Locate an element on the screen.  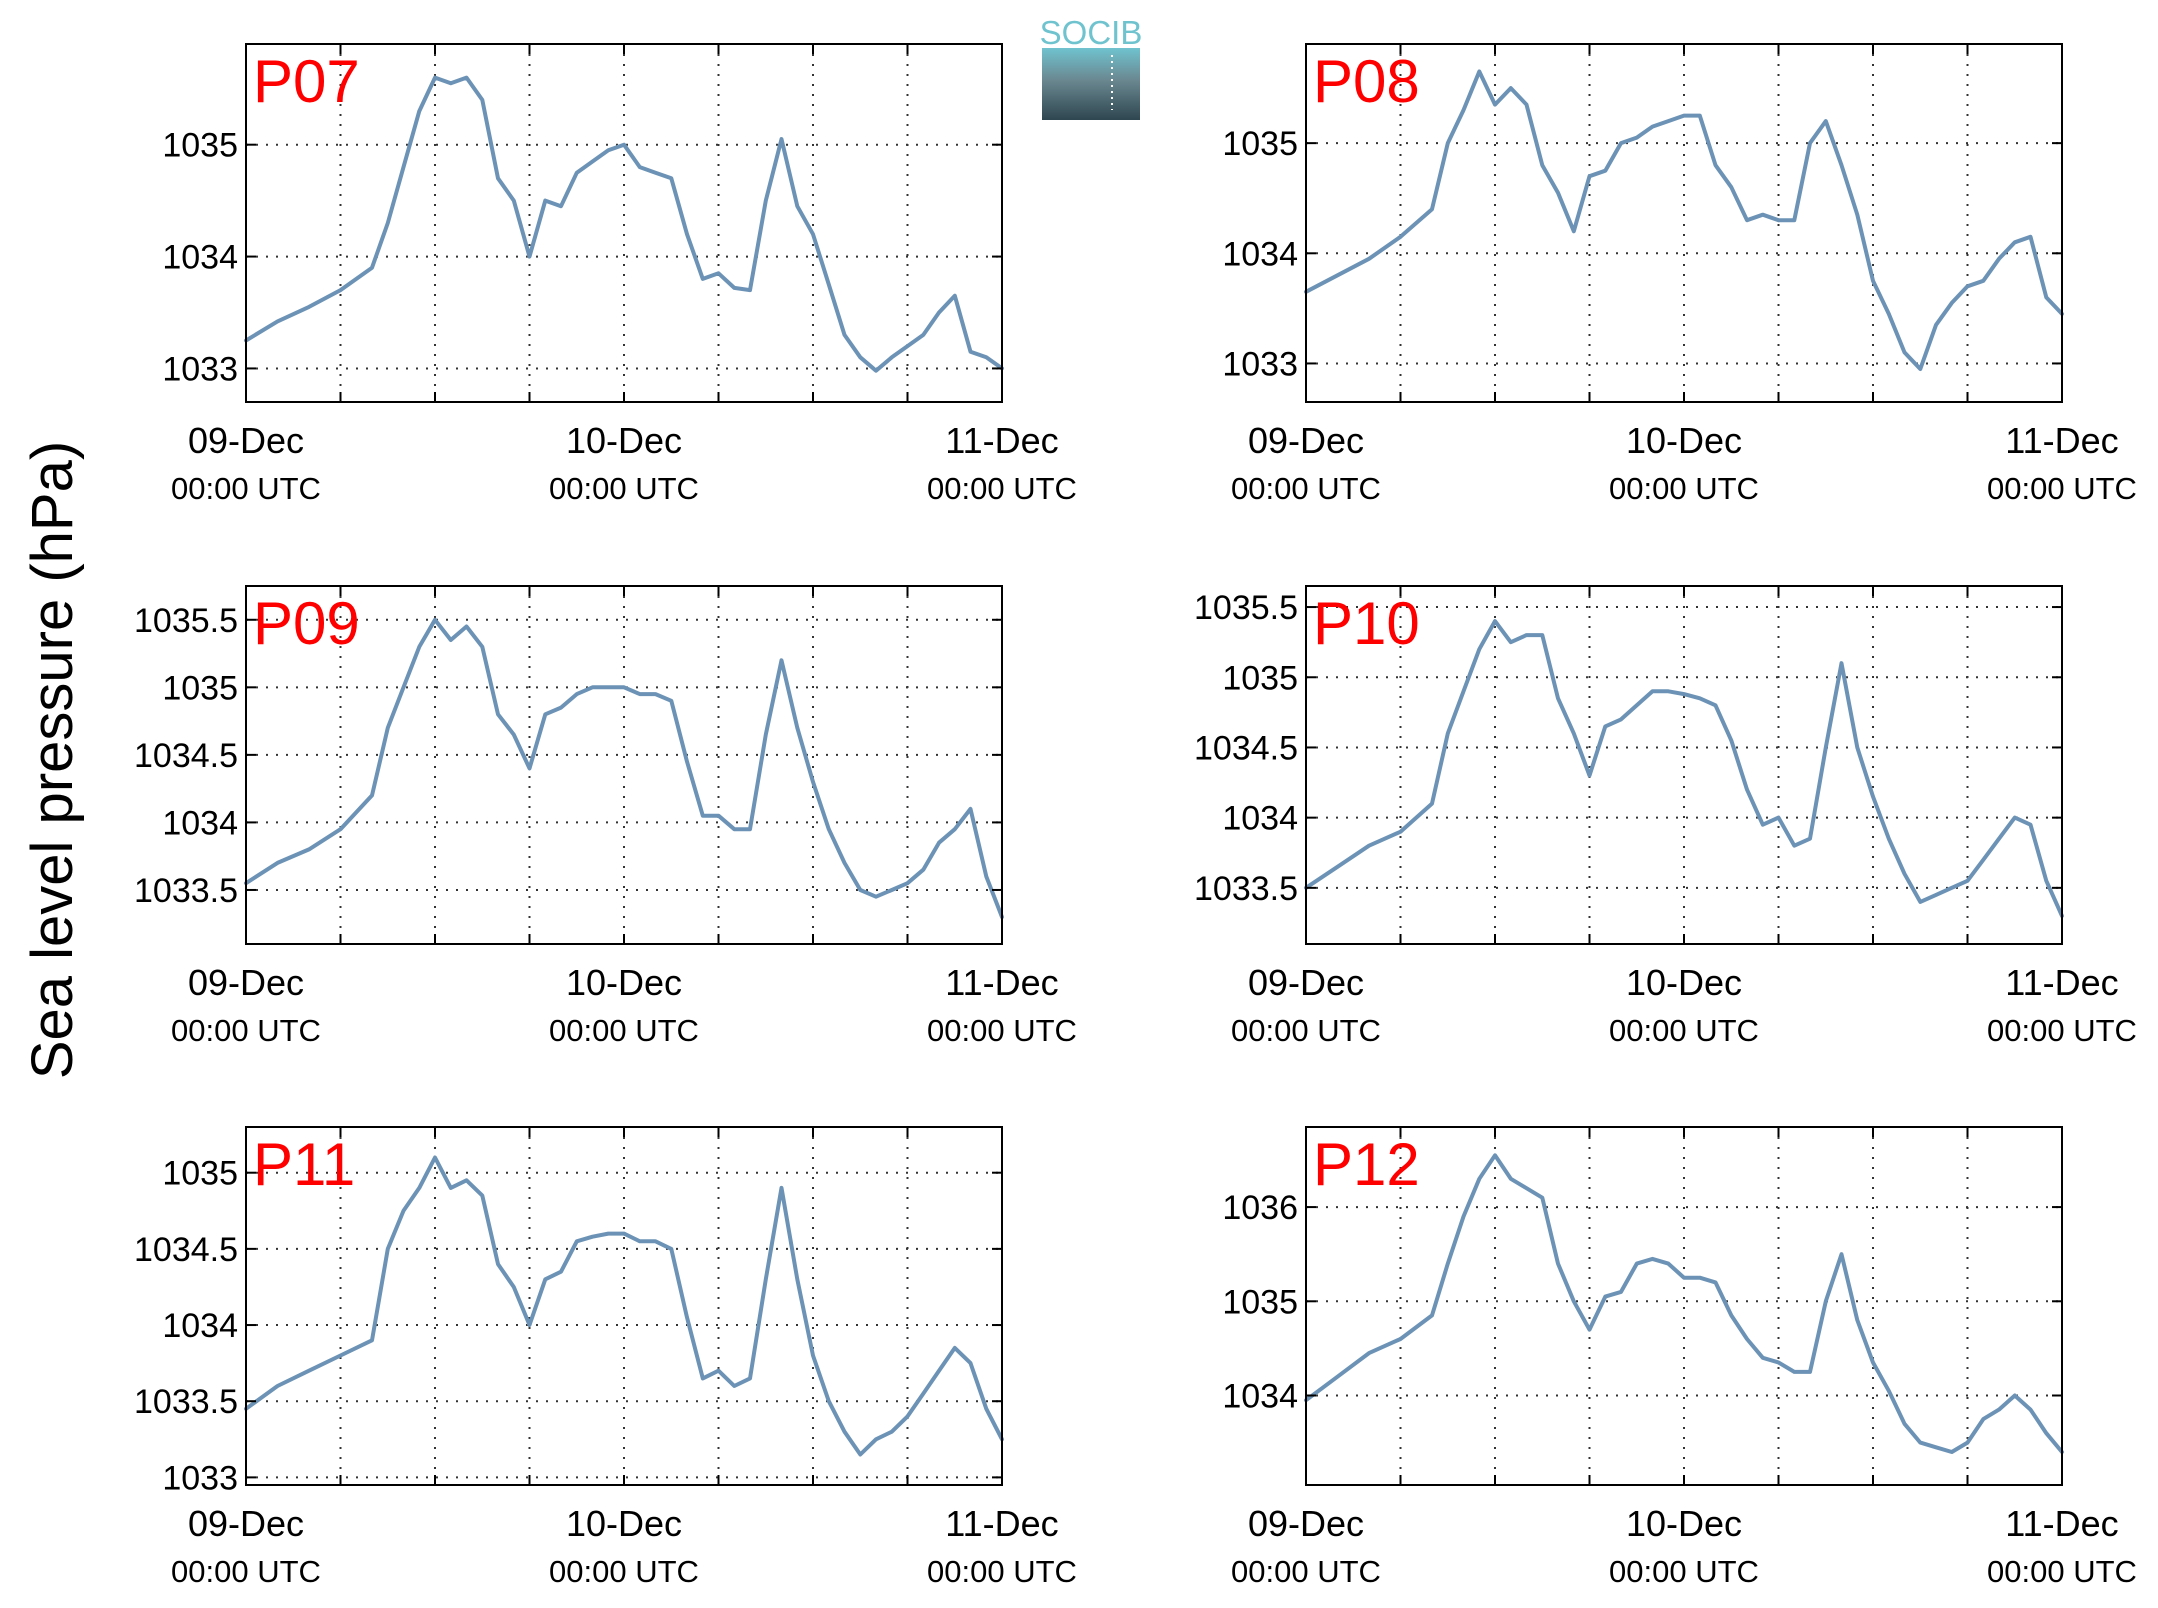
panel-title-p07: P07 is located at coordinates (306, 81).